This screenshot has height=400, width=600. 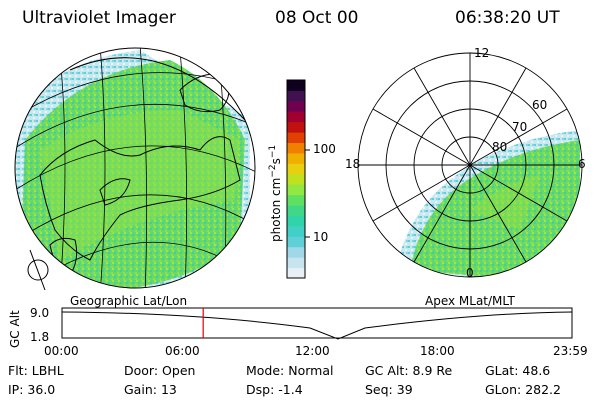 What do you see at coordinates (290, 370) in the screenshot?
I see `info-mode: Mode: Normal` at bounding box center [290, 370].